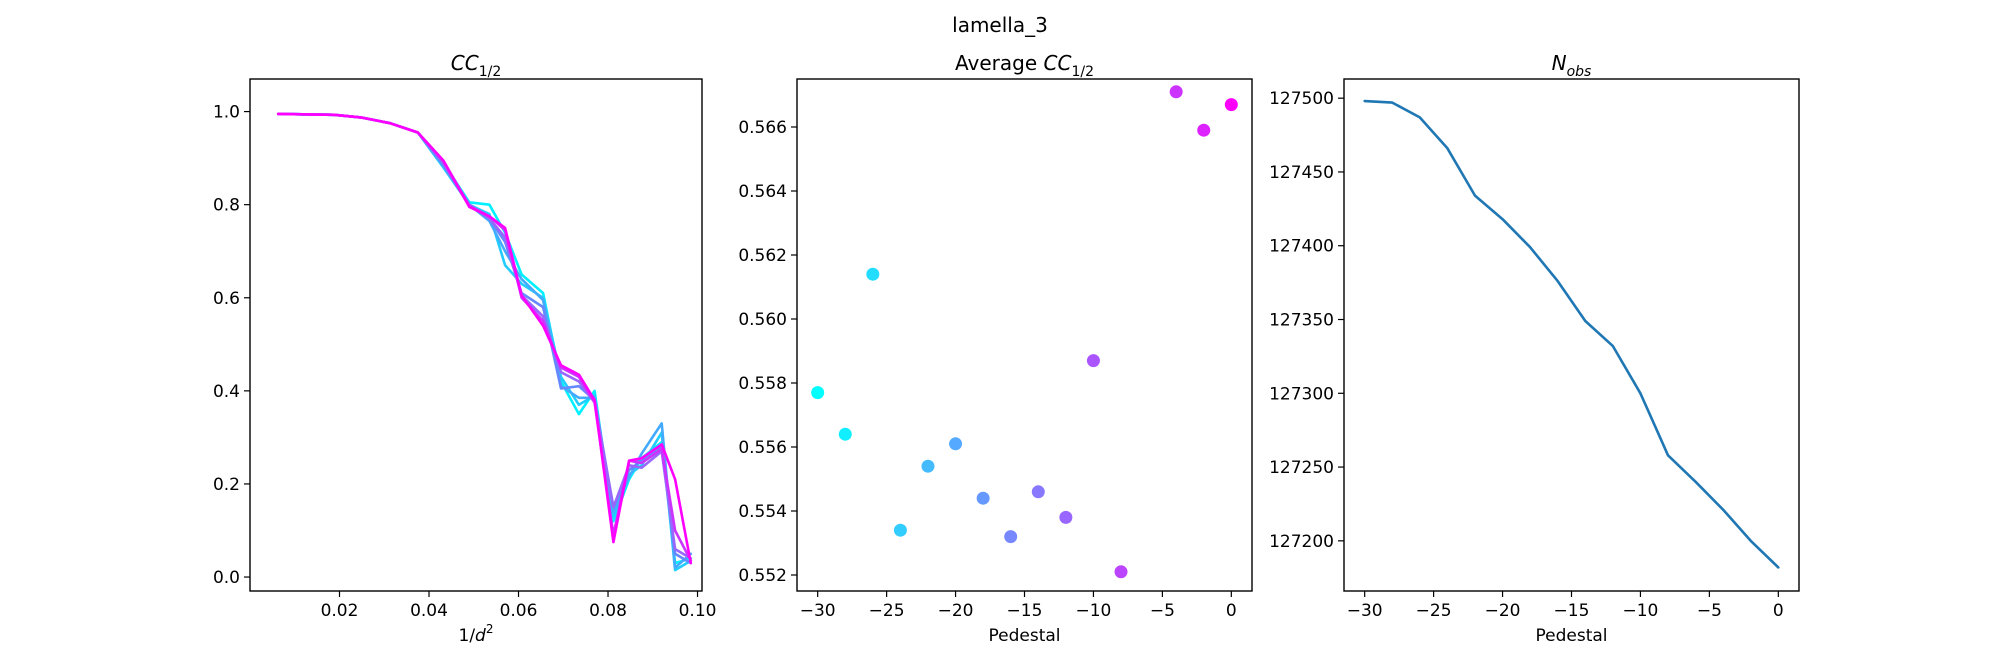 The height and width of the screenshot is (667, 1999). What do you see at coordinates (762, 192) in the screenshot?
I see `y-tick-label: 0.564` at bounding box center [762, 192].